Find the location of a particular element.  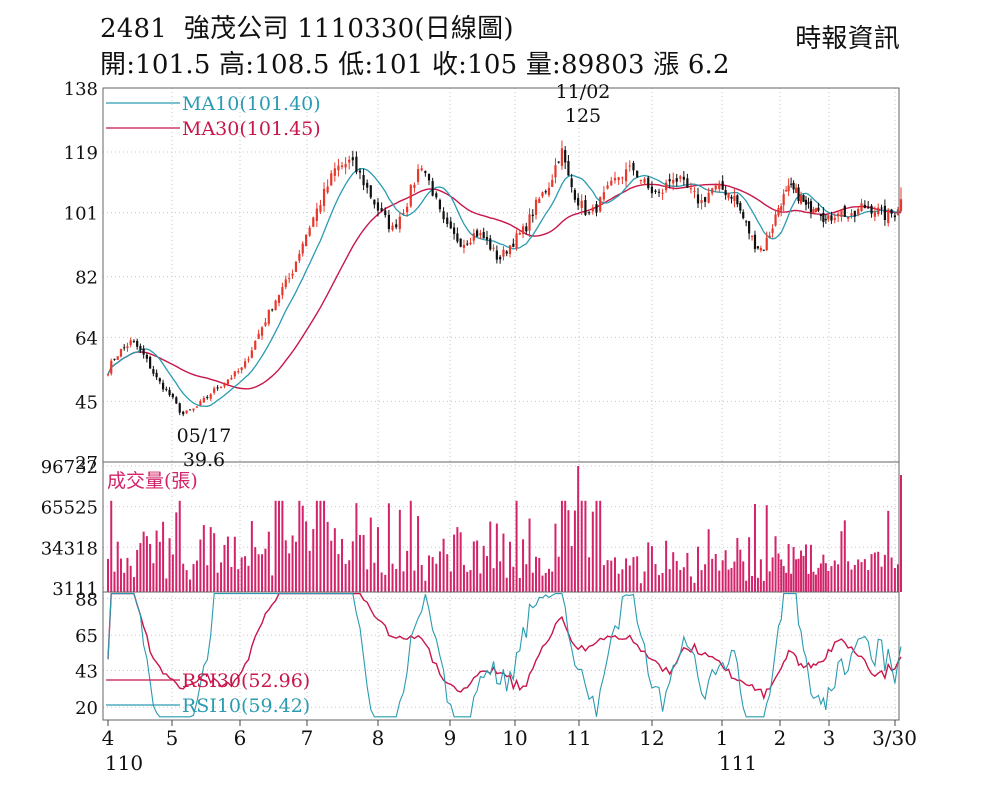

month-label: 3 is located at coordinates (829, 738).